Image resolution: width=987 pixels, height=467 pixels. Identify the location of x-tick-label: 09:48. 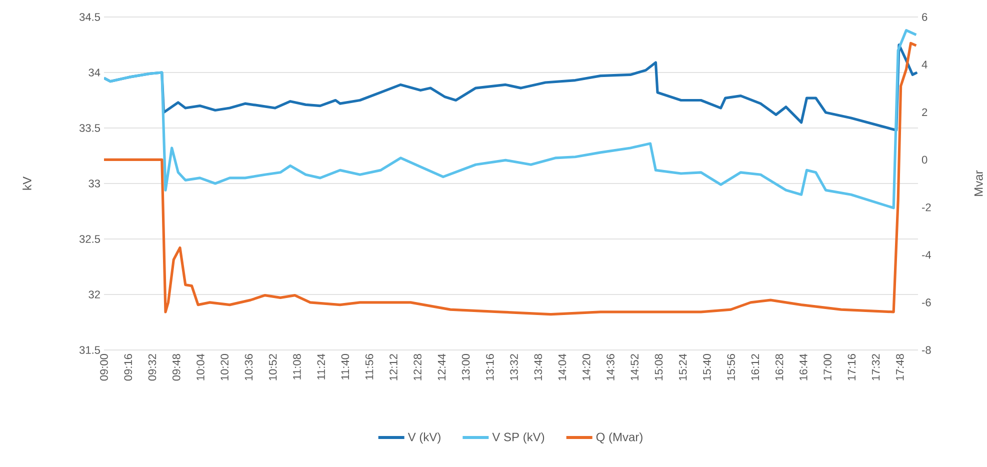
(176, 367).